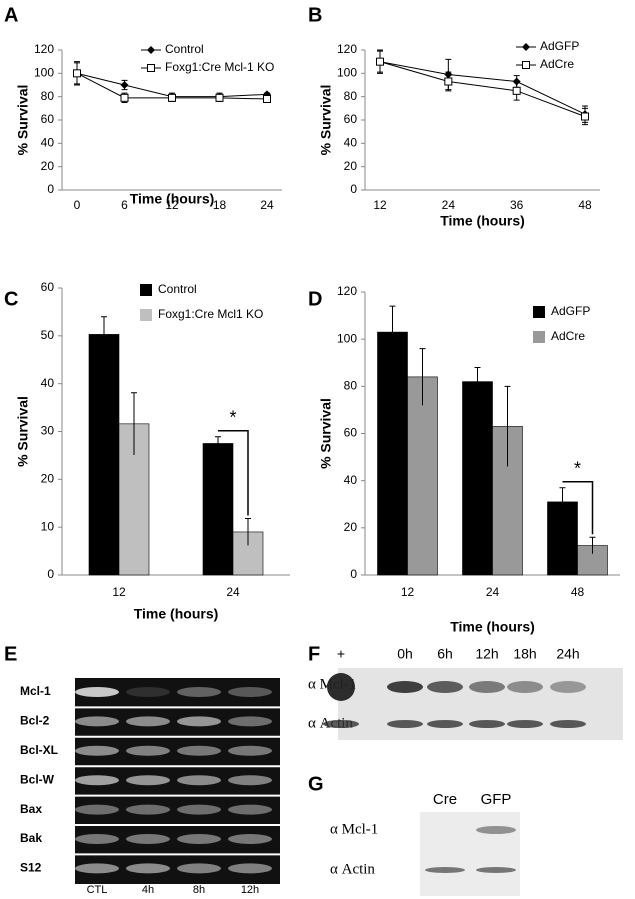  Describe the element at coordinates (48, 335) in the screenshot. I see `y-tick-label: 50` at that location.